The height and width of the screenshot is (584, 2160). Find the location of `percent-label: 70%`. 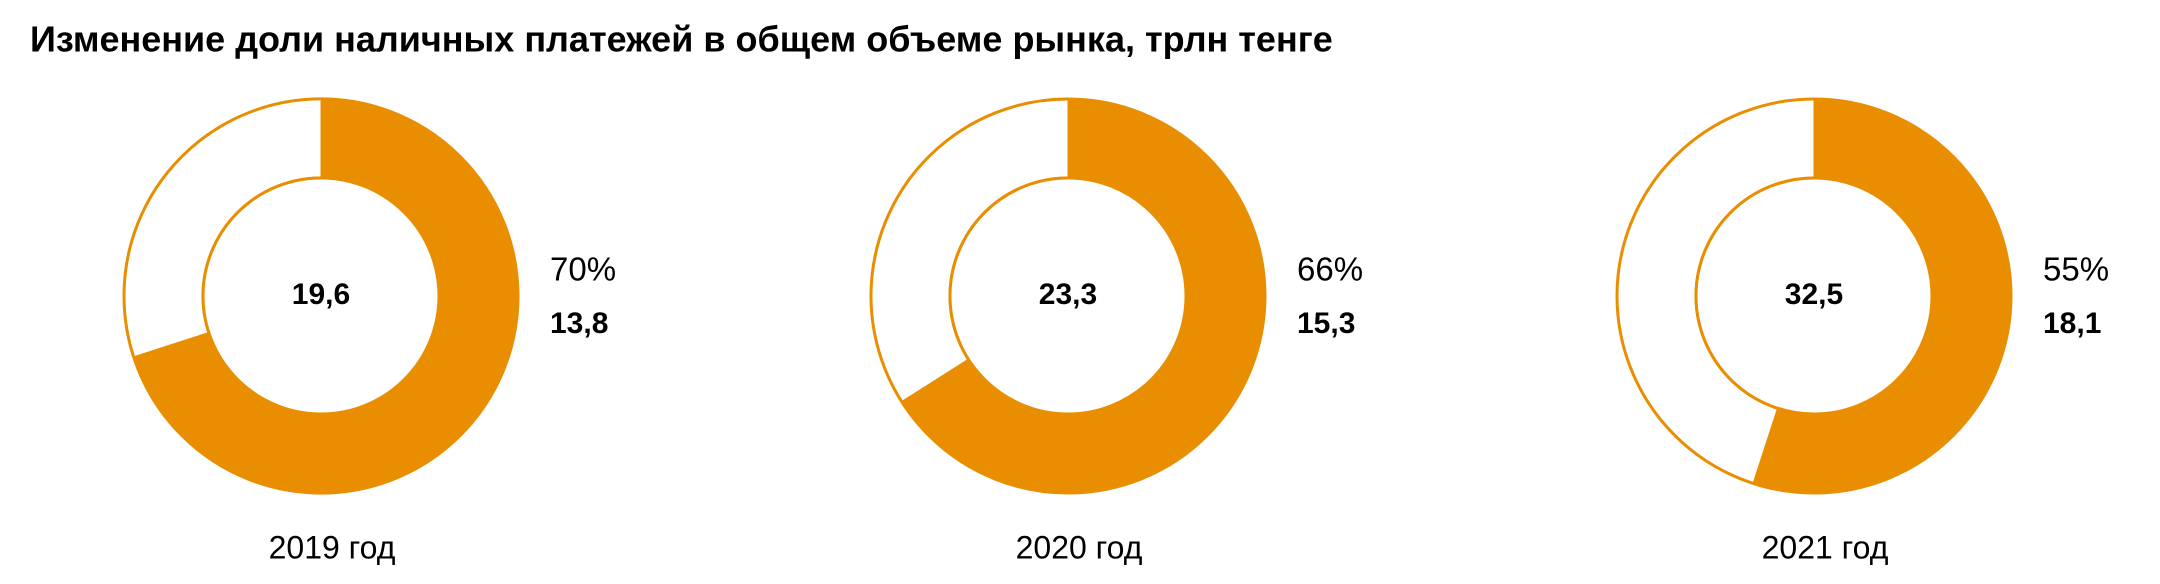

percent-label: 70% is located at coordinates (583, 269).